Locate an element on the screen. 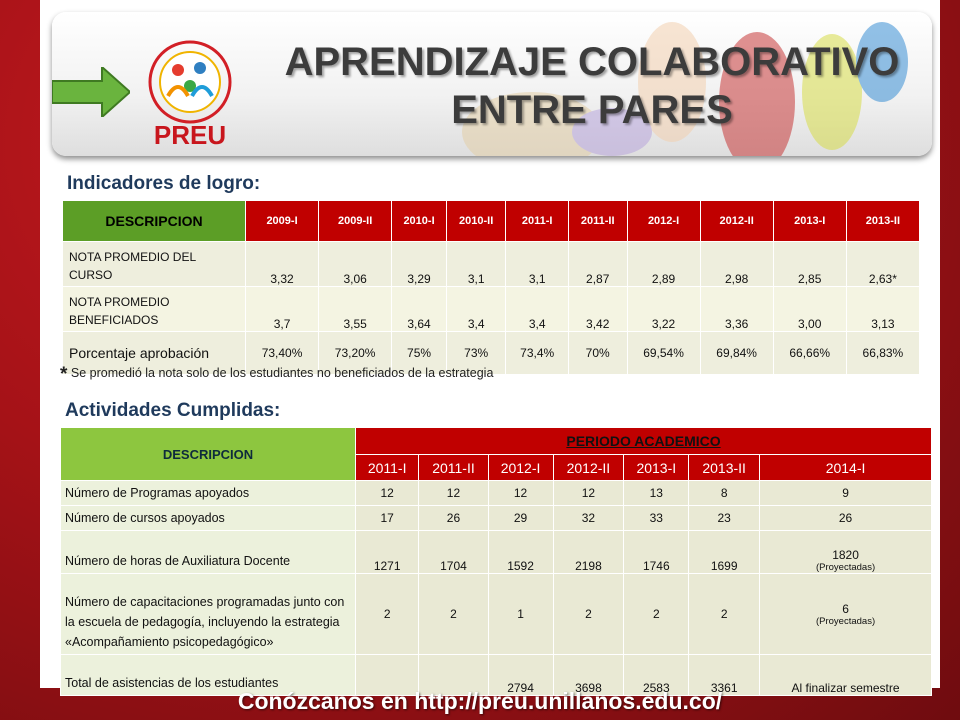  actividades-period-header: 2011-I is located at coordinates (387, 467).